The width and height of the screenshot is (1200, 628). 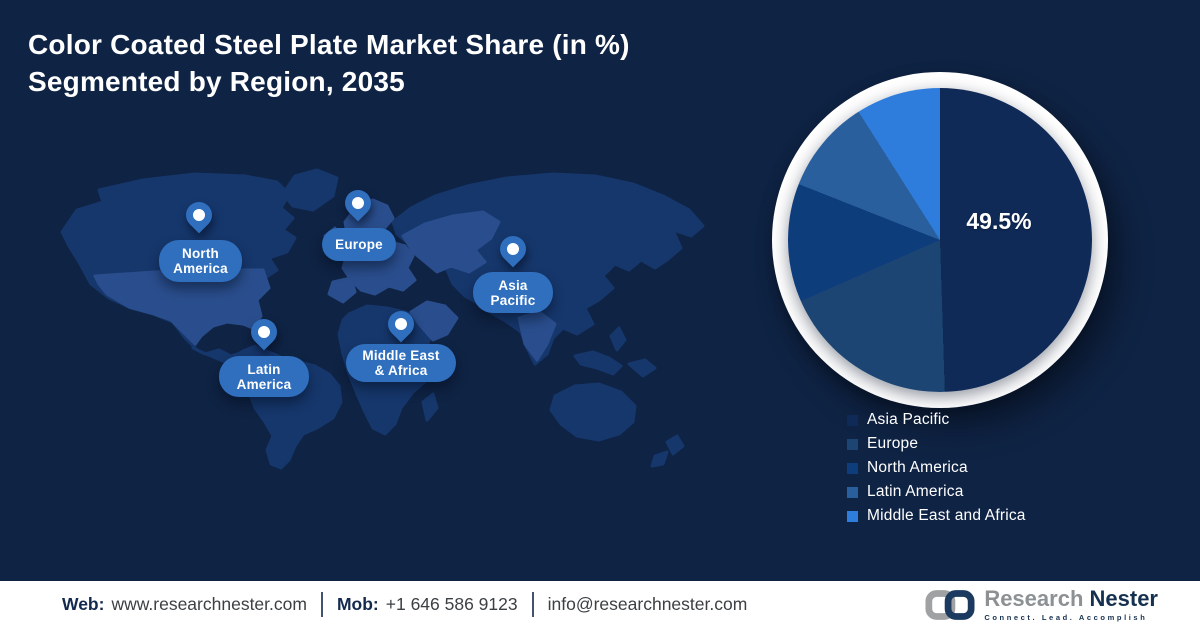 What do you see at coordinates (513, 300) in the screenshot?
I see `region-label-line: Pacific` at bounding box center [513, 300].